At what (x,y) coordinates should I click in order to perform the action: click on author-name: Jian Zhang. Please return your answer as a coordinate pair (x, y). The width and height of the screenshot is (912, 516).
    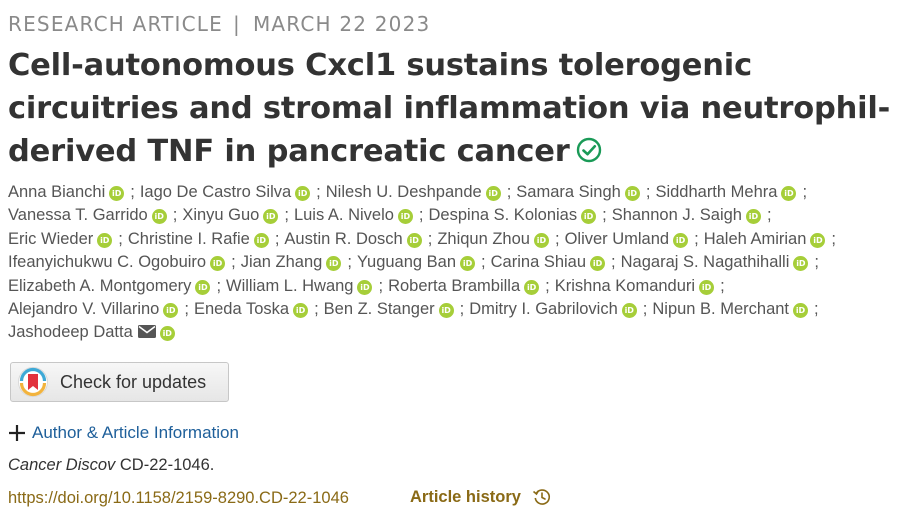
    Looking at the image, I should click on (281, 262).